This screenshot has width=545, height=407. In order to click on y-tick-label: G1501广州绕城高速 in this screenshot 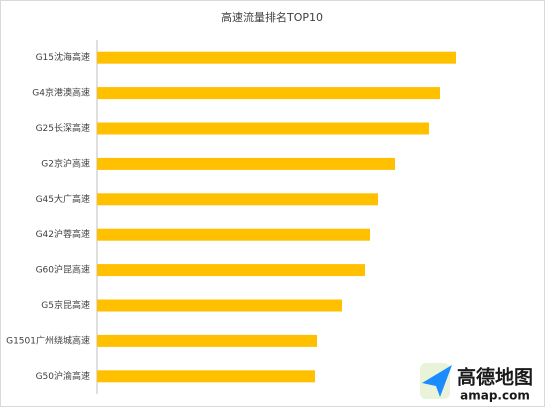, I will do `click(48, 340)`.